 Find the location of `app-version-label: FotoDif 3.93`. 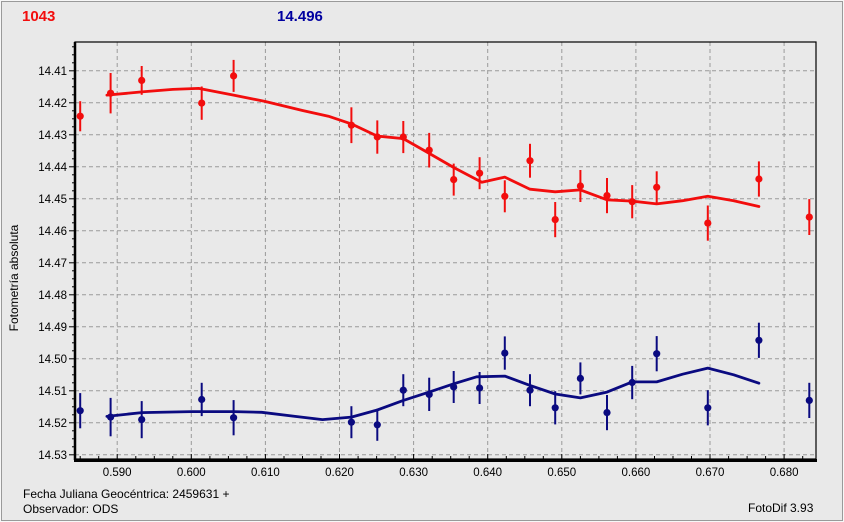

app-version-label: FotoDif 3.93 is located at coordinates (781, 508).